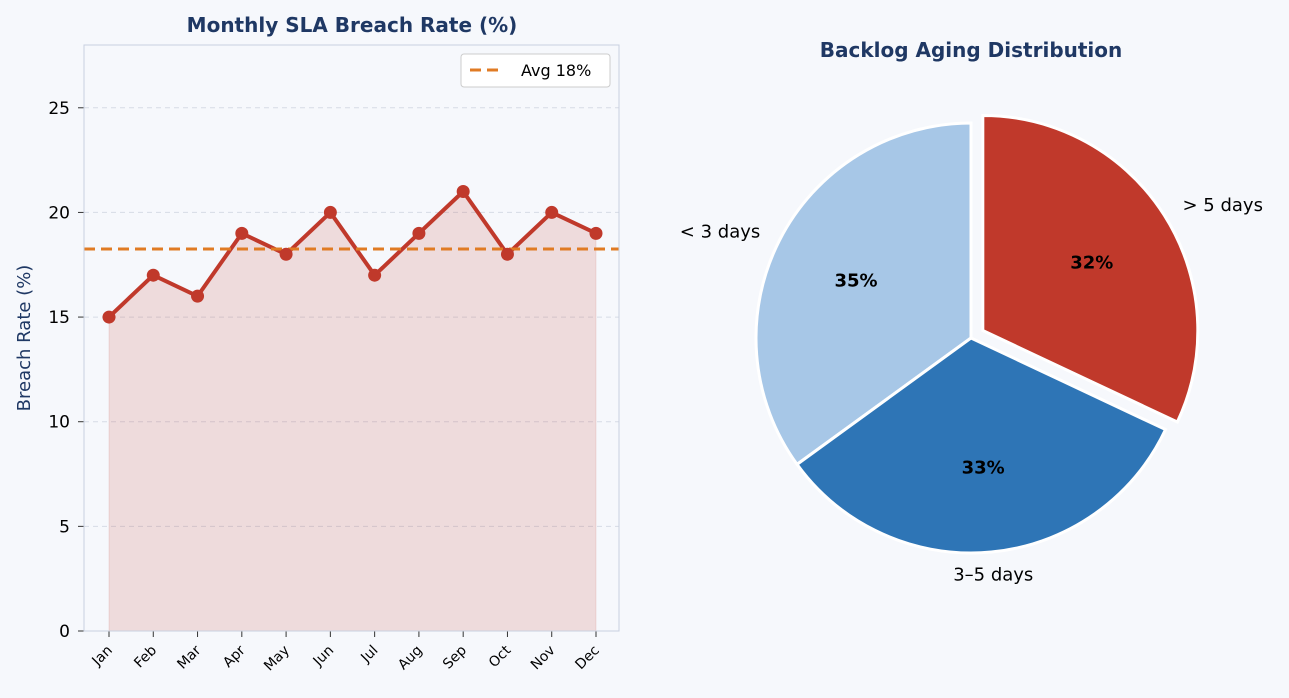  I want to click on data-point-feb, so click(153, 275).